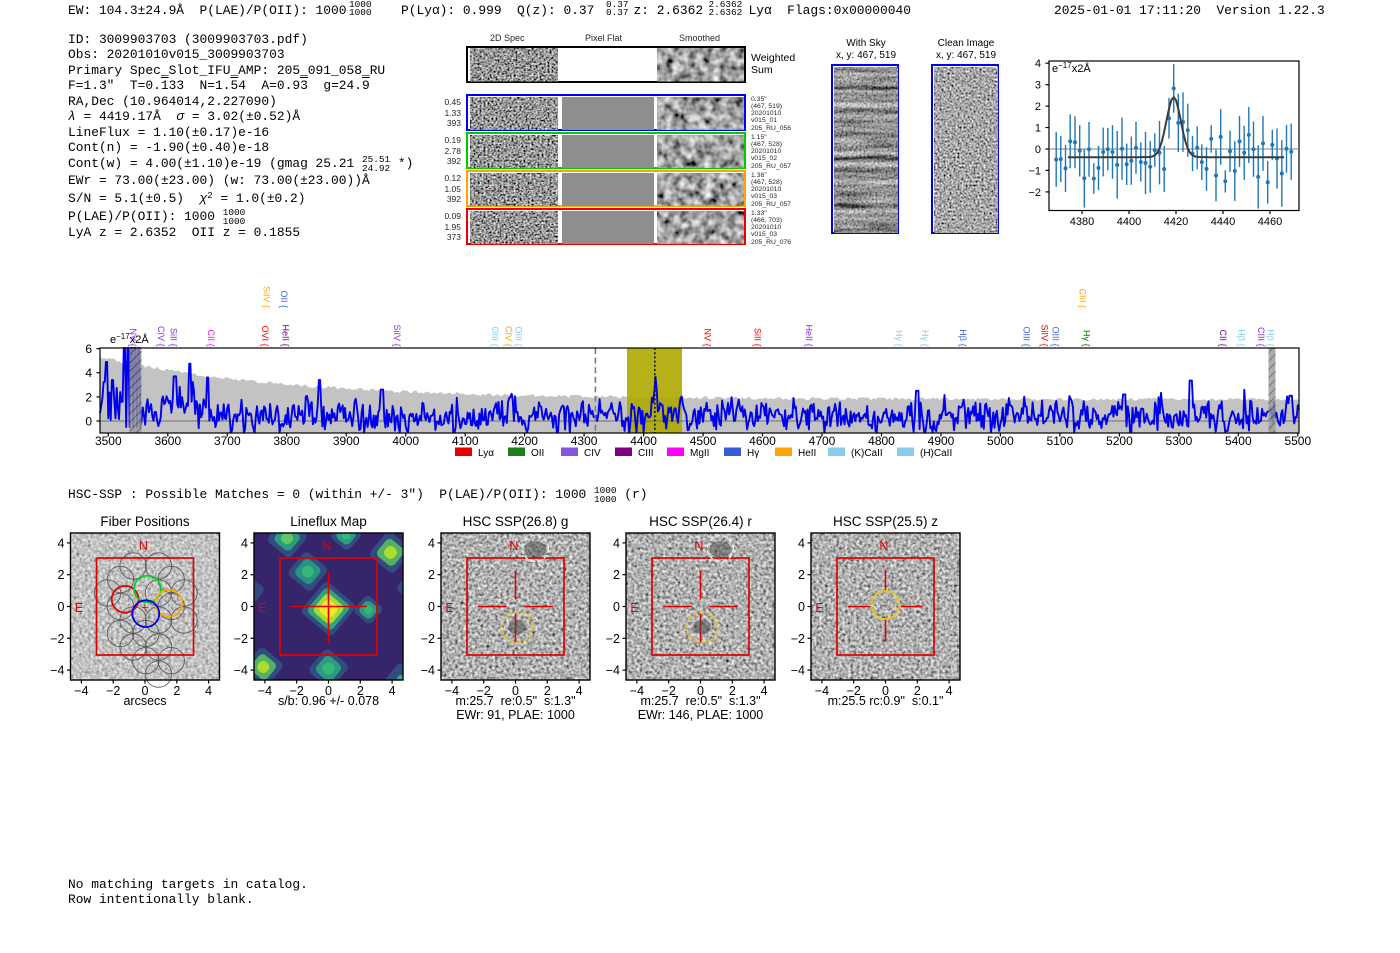 This screenshot has height=953, width=1400. I want to click on svg-text: 4700, so click(822, 441).